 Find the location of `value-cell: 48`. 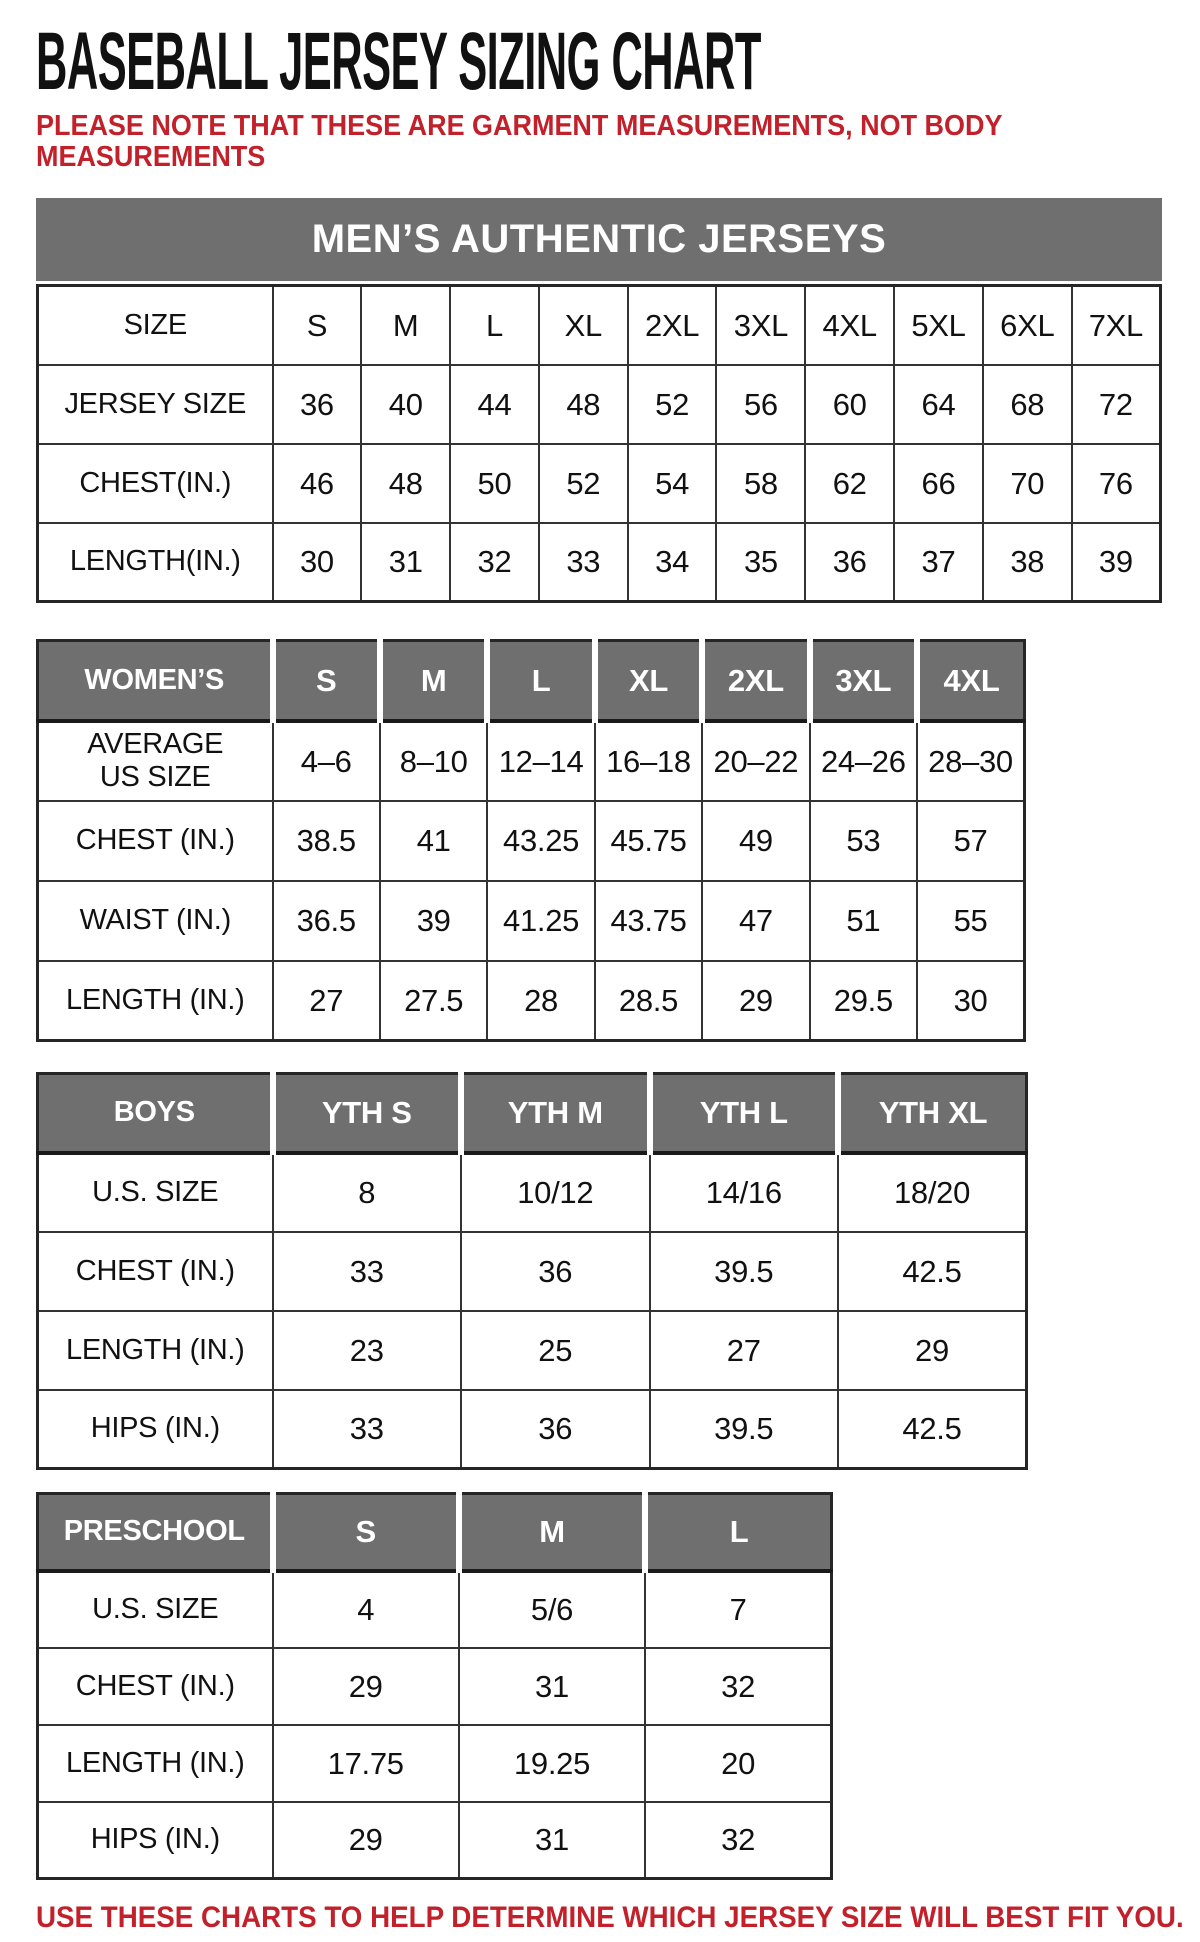

value-cell: 48 is located at coordinates (406, 483).